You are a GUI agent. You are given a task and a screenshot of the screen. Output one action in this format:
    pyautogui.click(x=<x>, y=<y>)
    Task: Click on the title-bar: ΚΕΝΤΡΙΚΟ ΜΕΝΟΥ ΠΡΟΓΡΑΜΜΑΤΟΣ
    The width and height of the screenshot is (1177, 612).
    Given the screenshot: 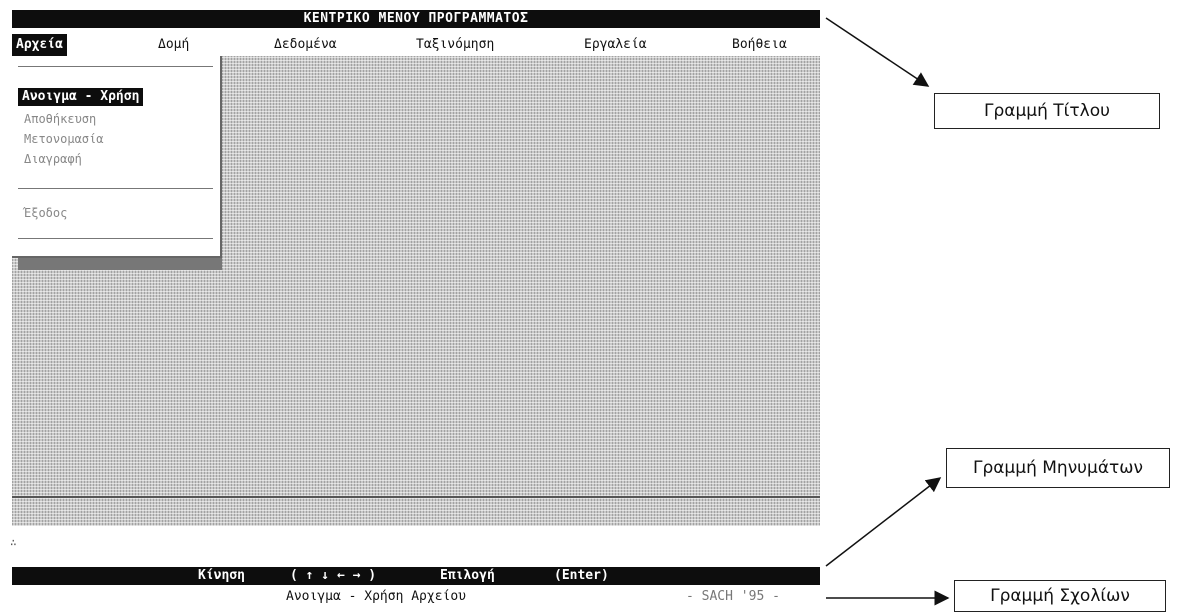 What is the action you would take?
    pyautogui.click(x=416, y=19)
    